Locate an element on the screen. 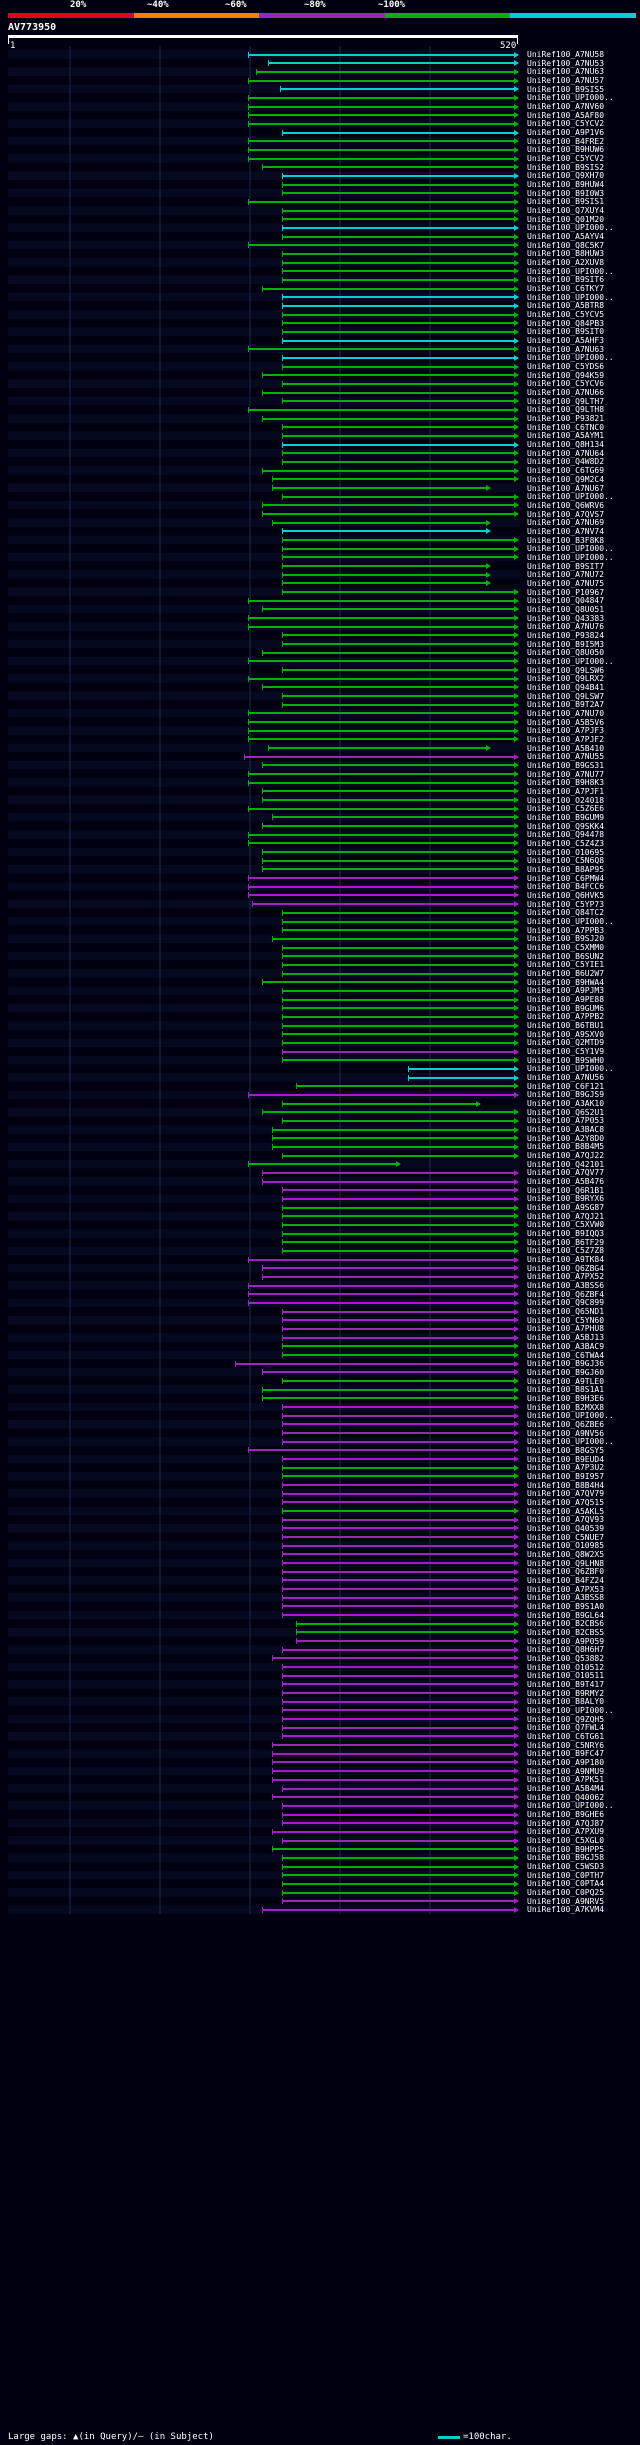  hit-label-link: UniRef100_C0PTH7 is located at coordinates (566, 1875).